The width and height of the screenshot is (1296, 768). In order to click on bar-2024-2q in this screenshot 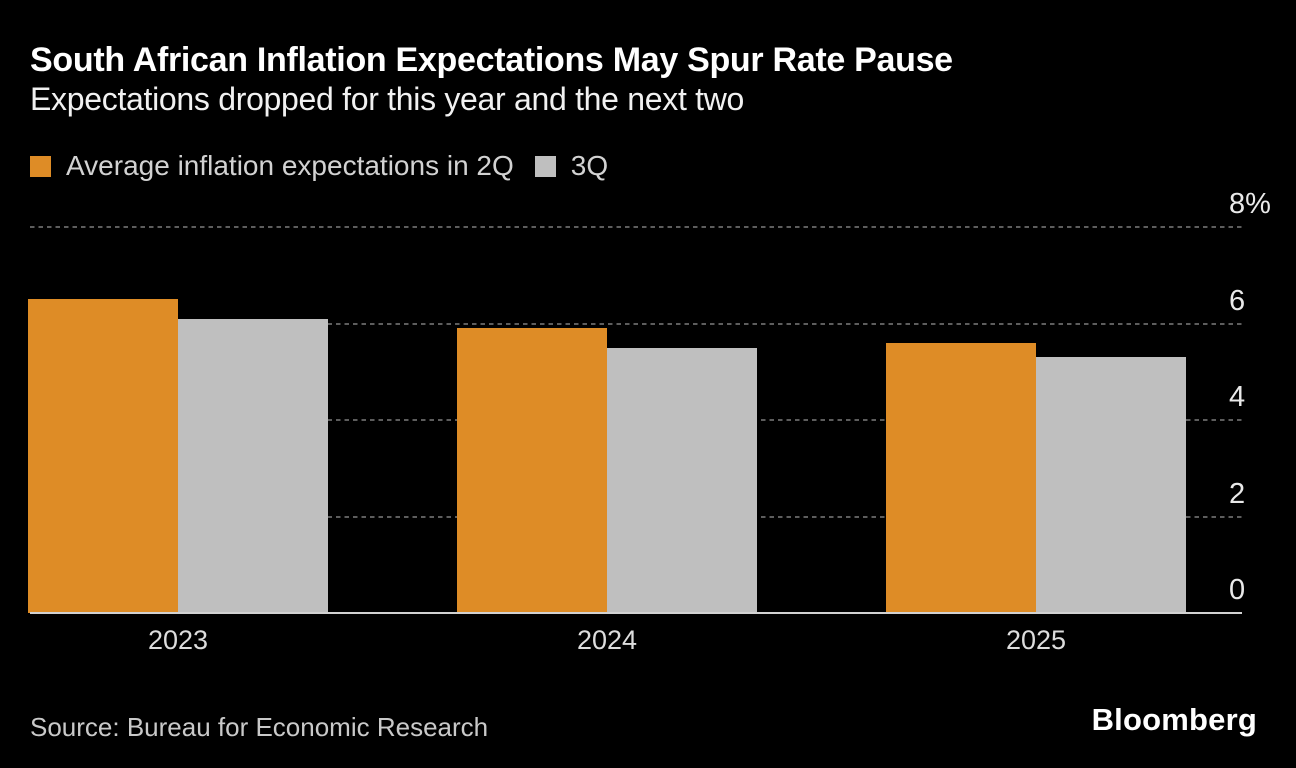, I will do `click(532, 470)`.